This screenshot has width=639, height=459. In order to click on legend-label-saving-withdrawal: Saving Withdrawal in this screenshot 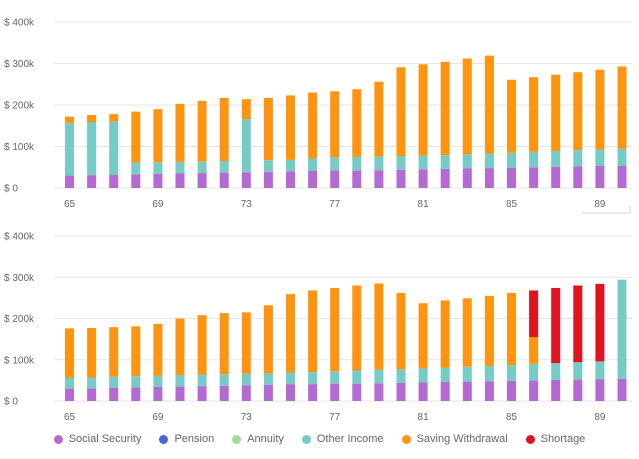, I will do `click(462, 439)`.